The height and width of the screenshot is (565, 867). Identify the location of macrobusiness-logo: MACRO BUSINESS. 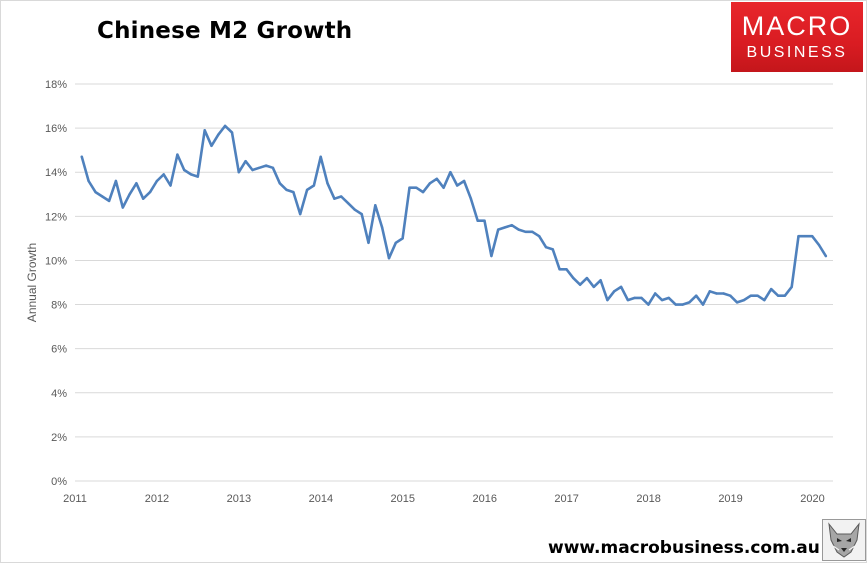
(797, 37).